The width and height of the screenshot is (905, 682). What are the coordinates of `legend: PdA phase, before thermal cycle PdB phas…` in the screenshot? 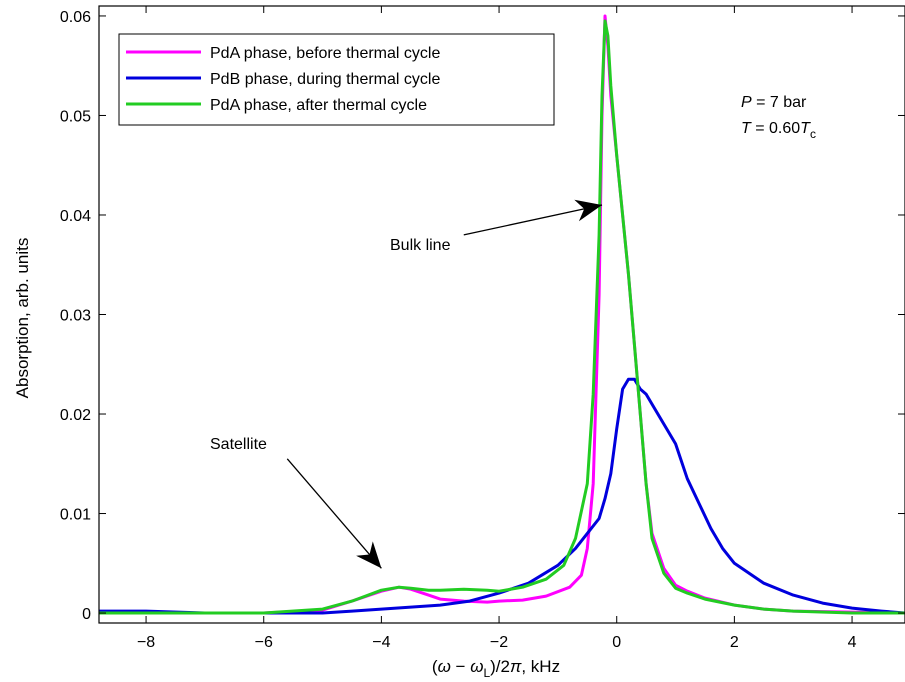 It's located at (336, 79).